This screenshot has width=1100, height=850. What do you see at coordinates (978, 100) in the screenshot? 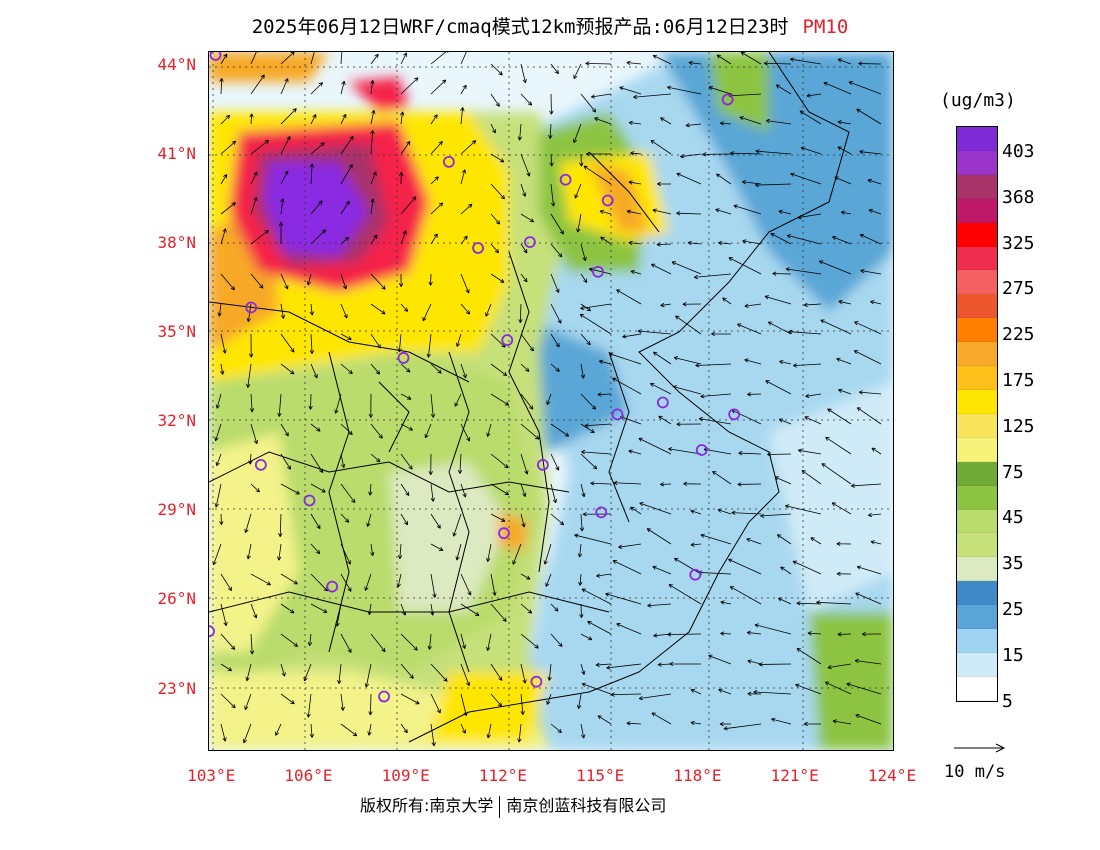
I see `legend-unit: (ug/m3)` at bounding box center [978, 100].